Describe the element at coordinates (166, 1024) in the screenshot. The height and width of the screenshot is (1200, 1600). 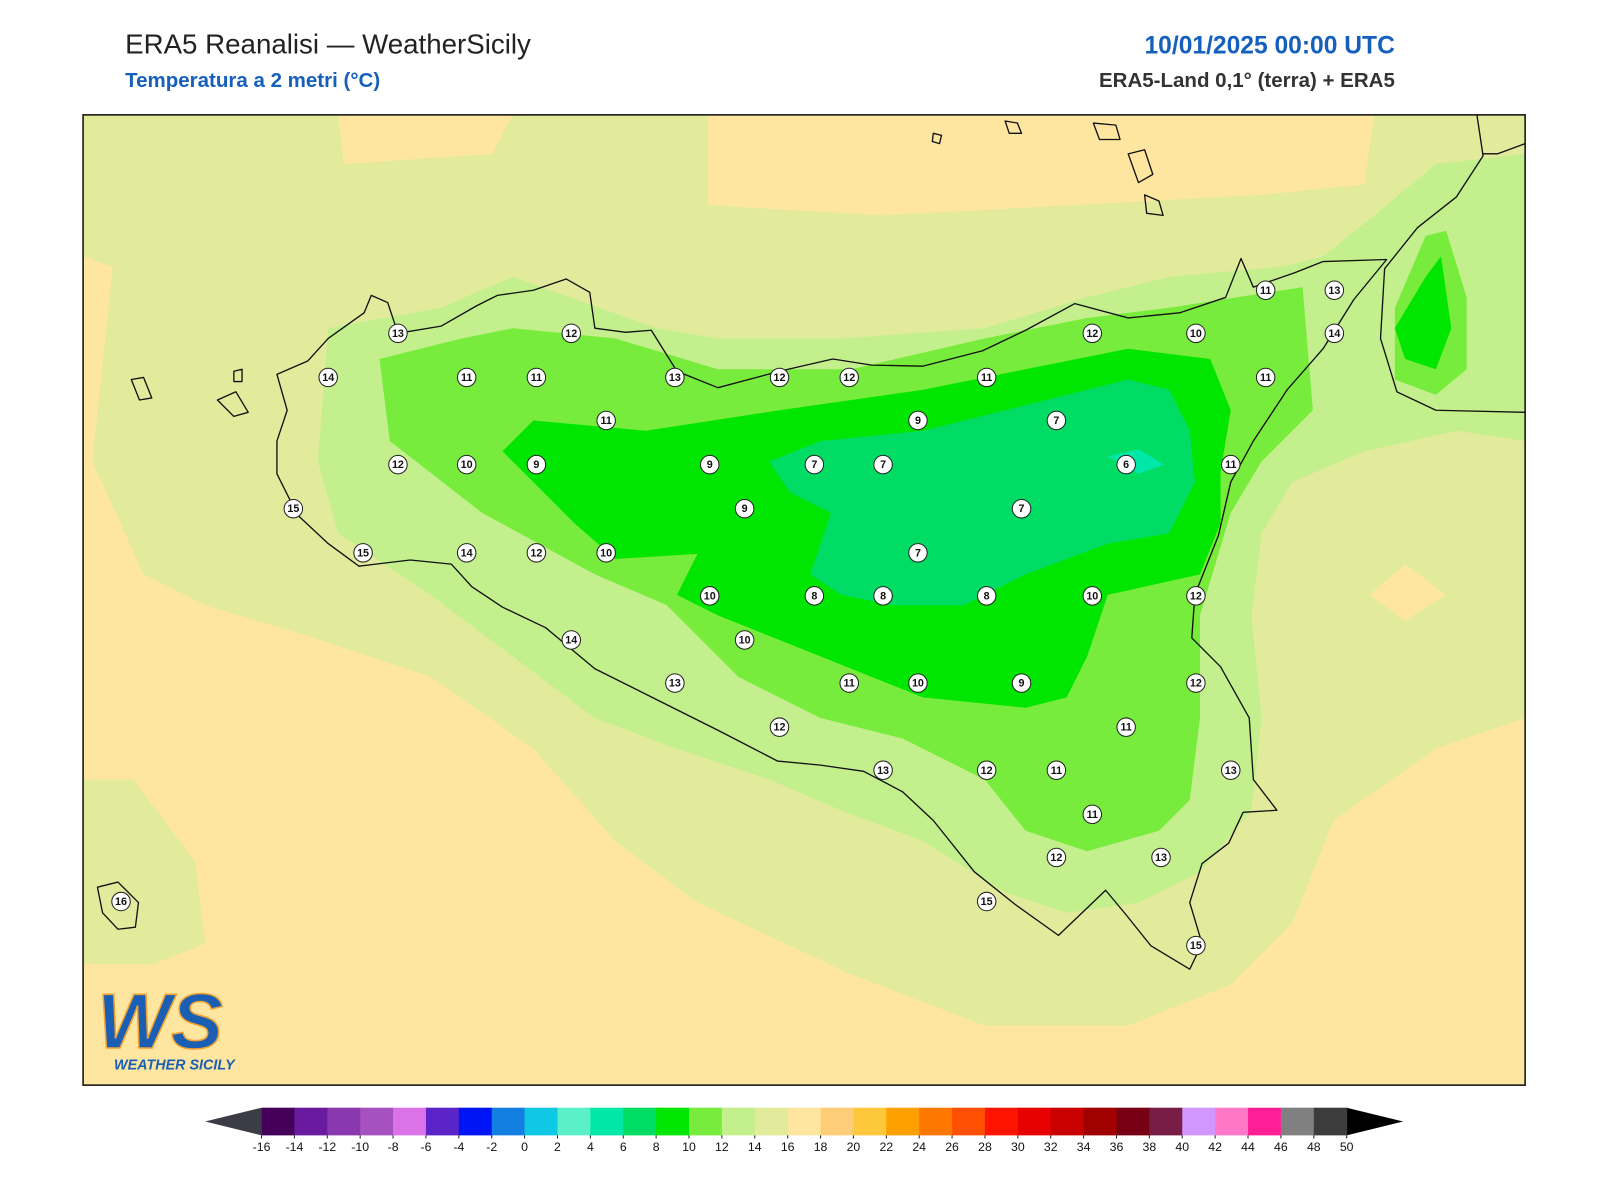
I see `logo: WS WEATHER SICILY` at that location.